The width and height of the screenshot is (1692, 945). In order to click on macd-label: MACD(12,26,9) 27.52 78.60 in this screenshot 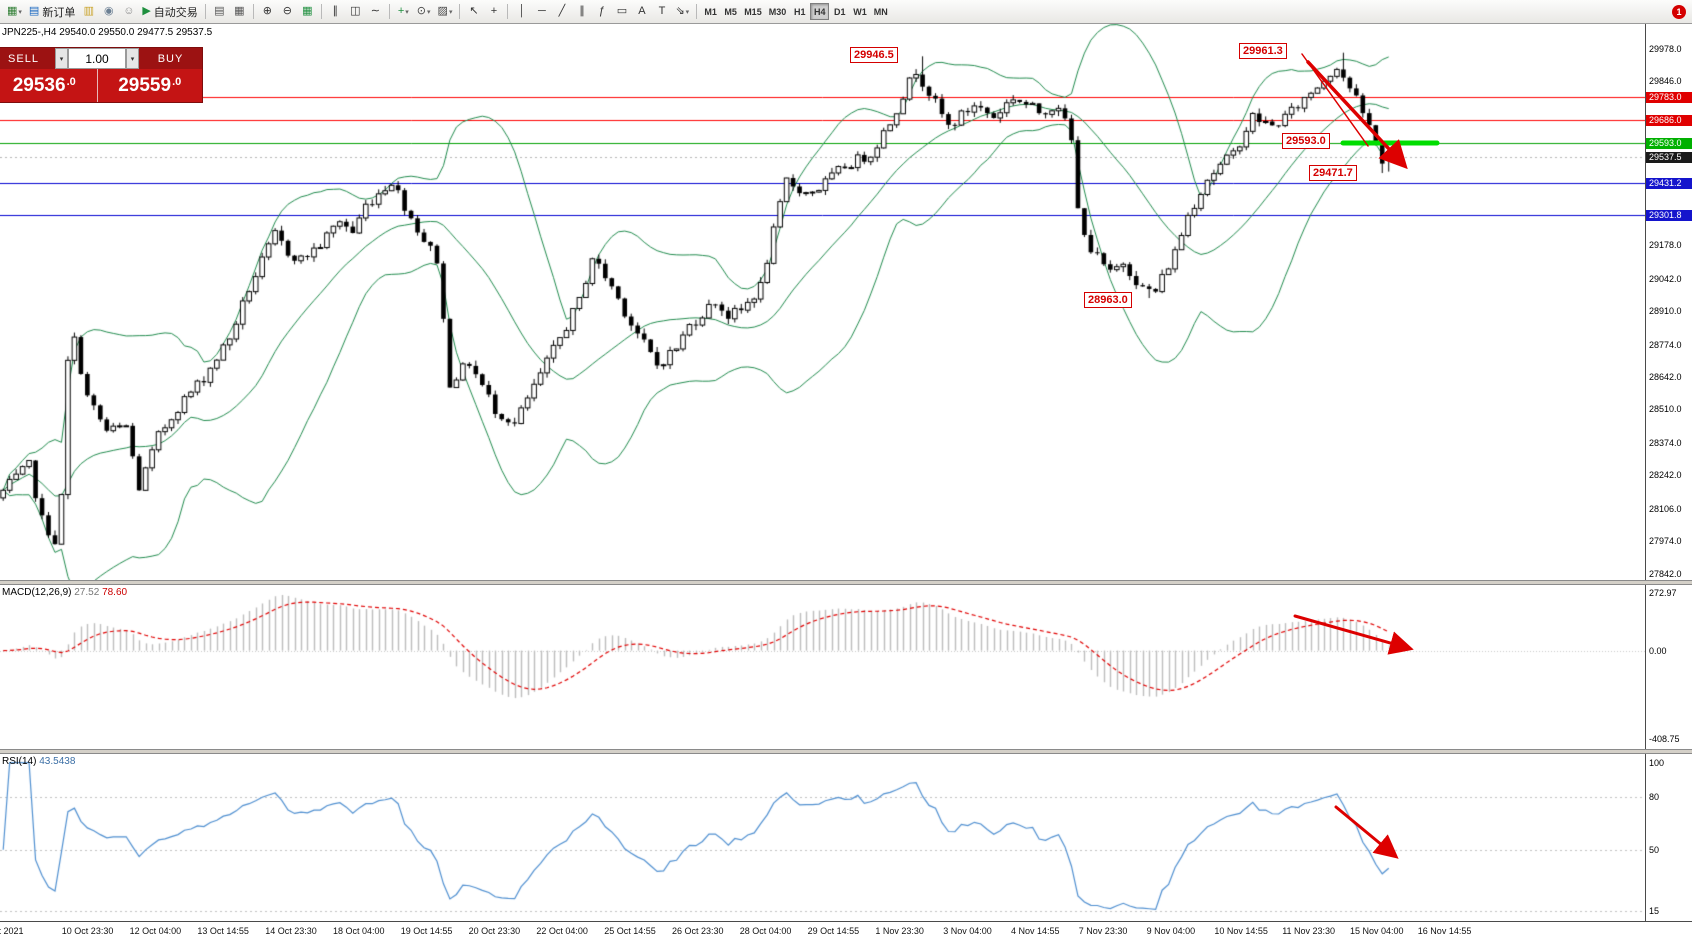, I will do `click(64, 592)`.